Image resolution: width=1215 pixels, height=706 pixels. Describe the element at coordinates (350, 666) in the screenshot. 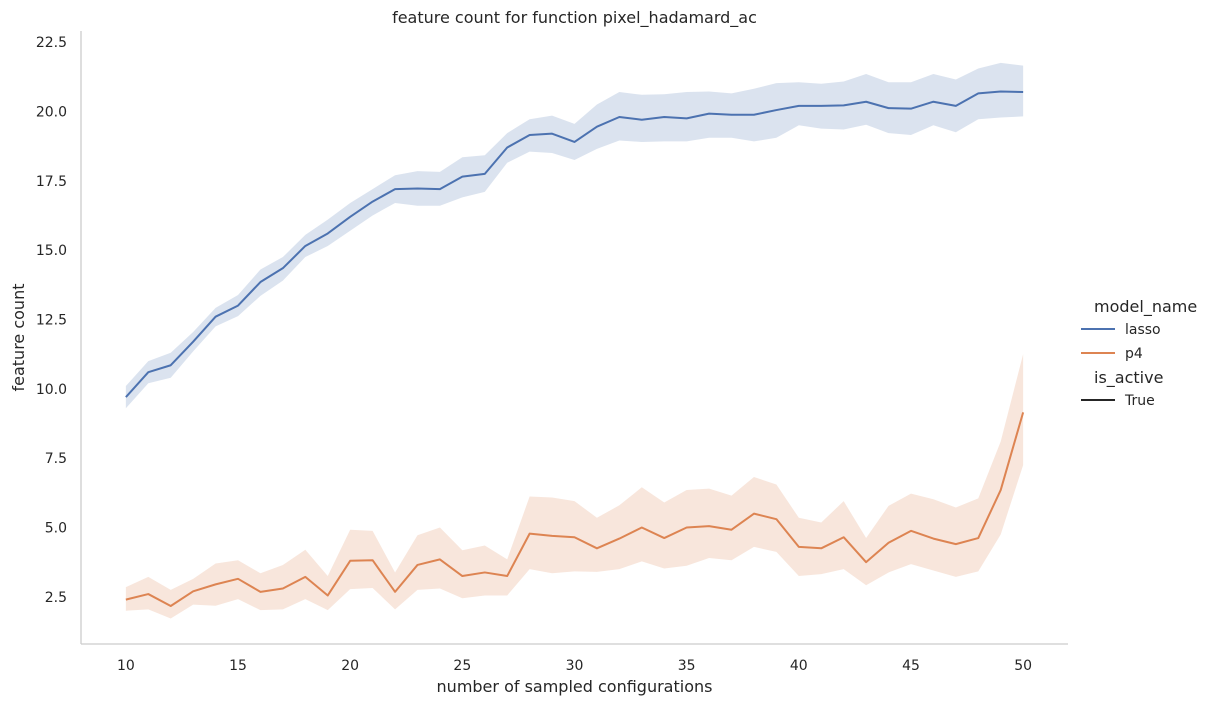

I see `x-tick-label: 20` at that location.